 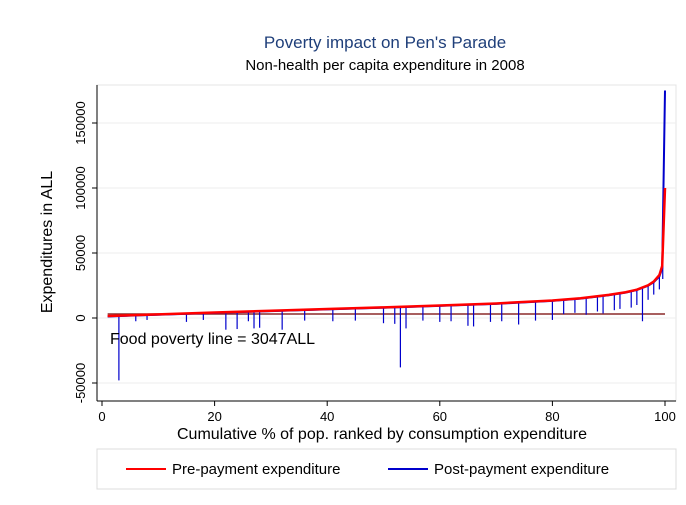 What do you see at coordinates (80, 122) in the screenshot?
I see `y-tick-label: 150000` at bounding box center [80, 122].